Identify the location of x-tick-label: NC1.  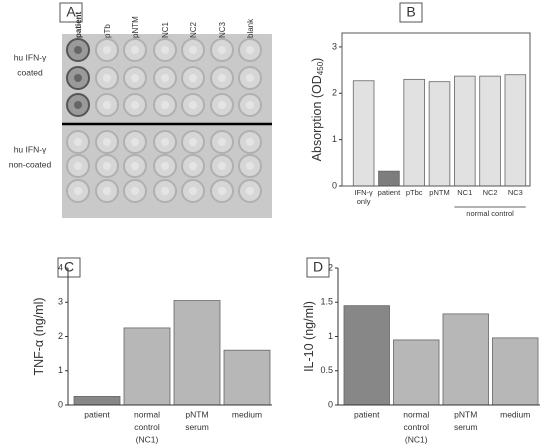
(464, 192).